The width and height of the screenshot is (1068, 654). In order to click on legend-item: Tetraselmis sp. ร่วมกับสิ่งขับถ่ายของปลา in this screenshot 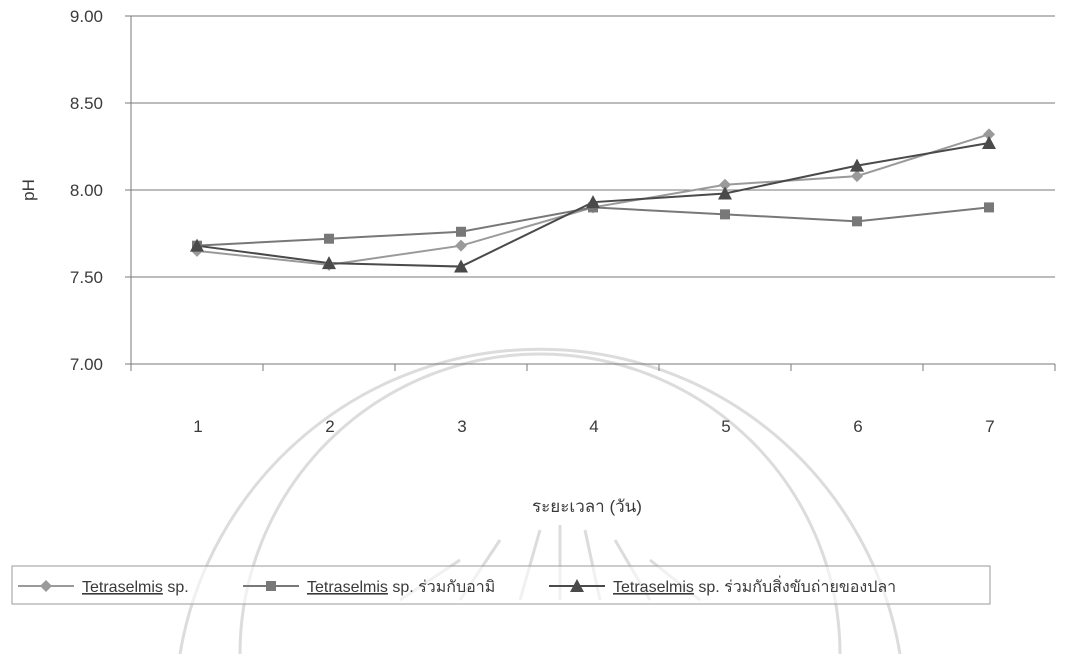, I will do `click(722, 585)`.